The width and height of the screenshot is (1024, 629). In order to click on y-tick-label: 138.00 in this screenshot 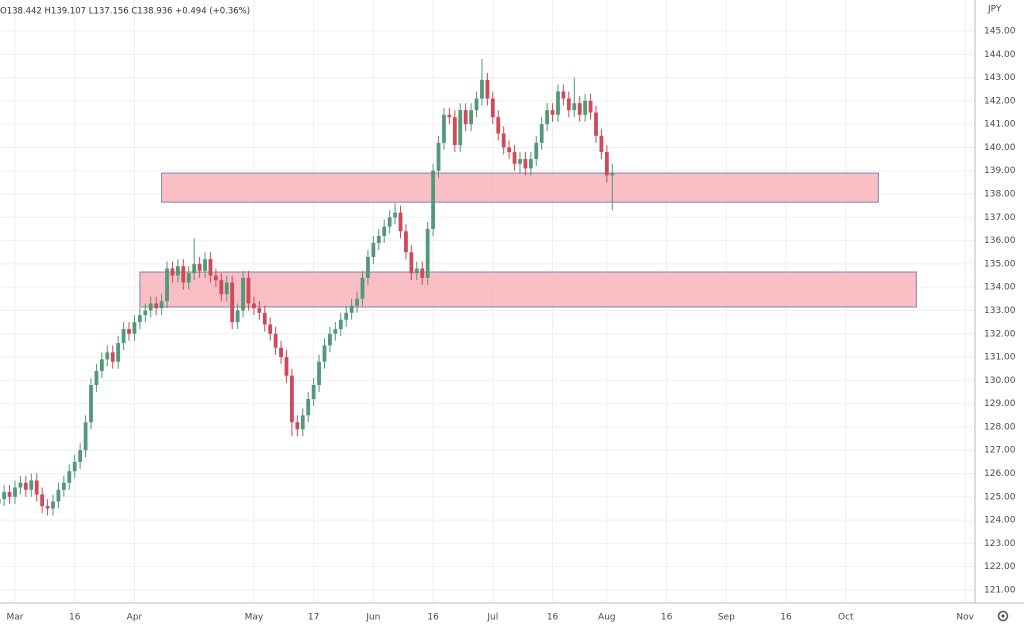, I will do `click(1000, 195)`.